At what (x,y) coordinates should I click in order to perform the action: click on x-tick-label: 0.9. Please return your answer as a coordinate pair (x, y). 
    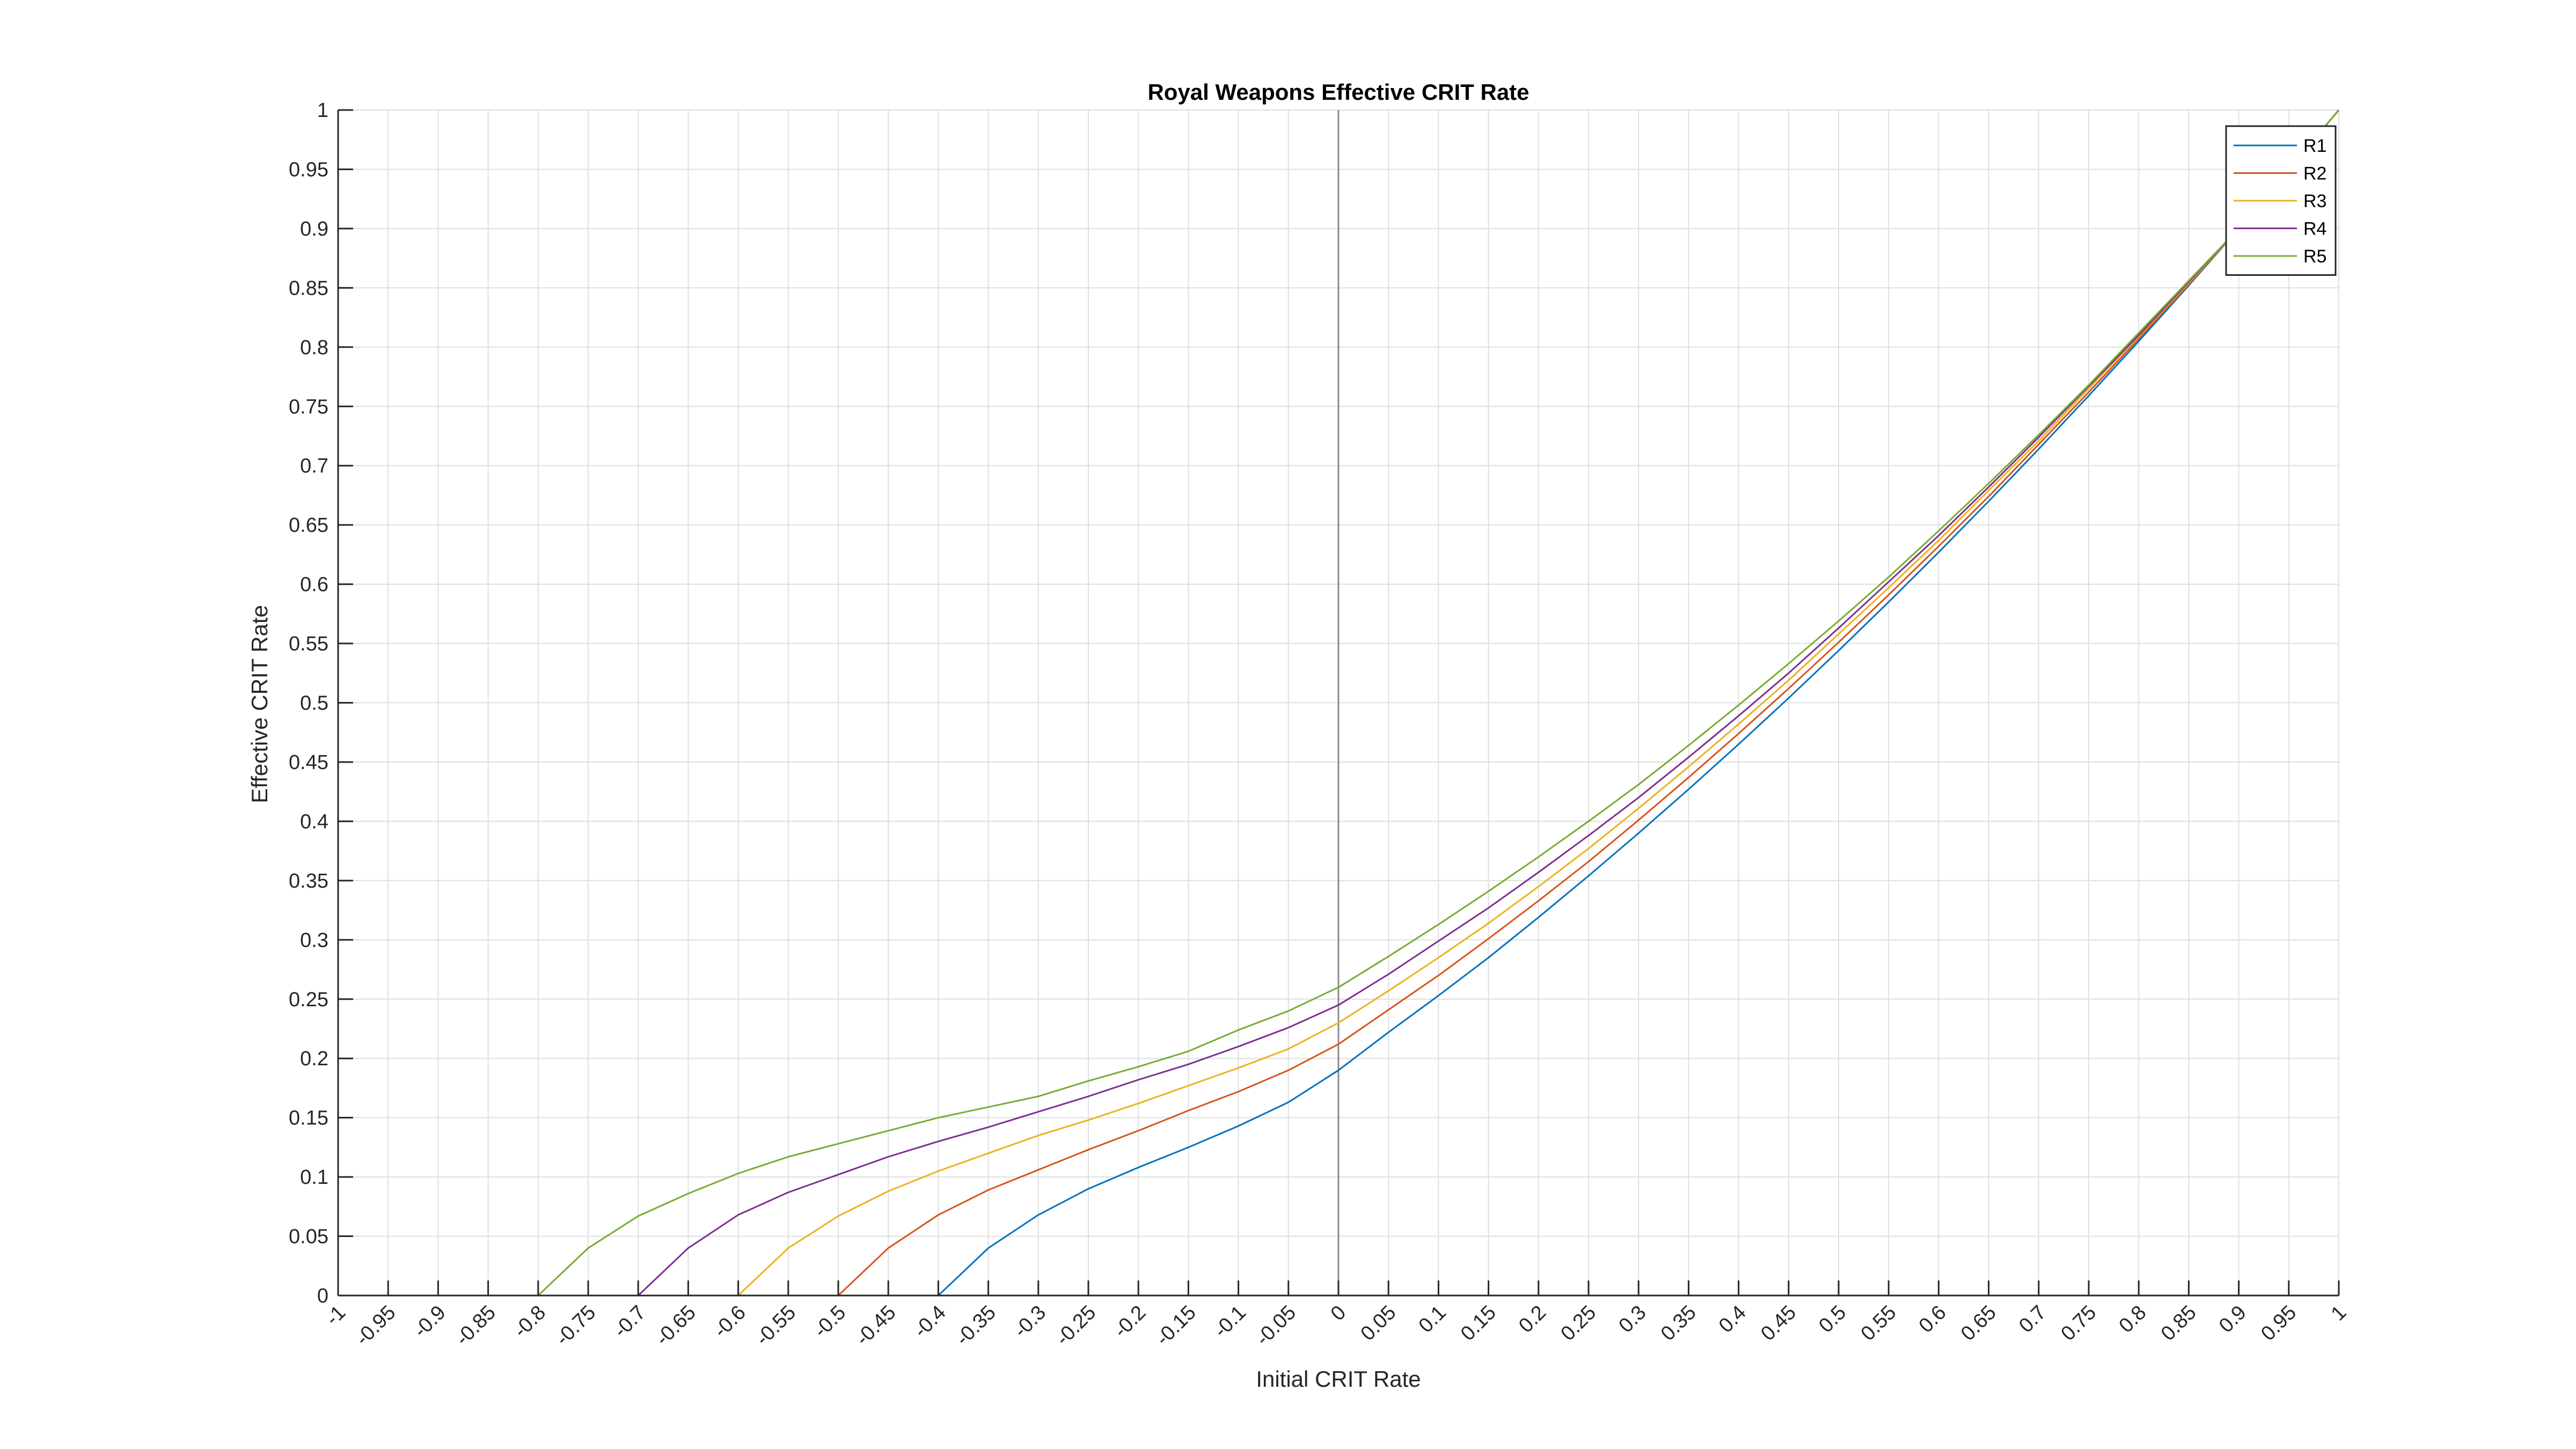
    Looking at the image, I should click on (2233, 1319).